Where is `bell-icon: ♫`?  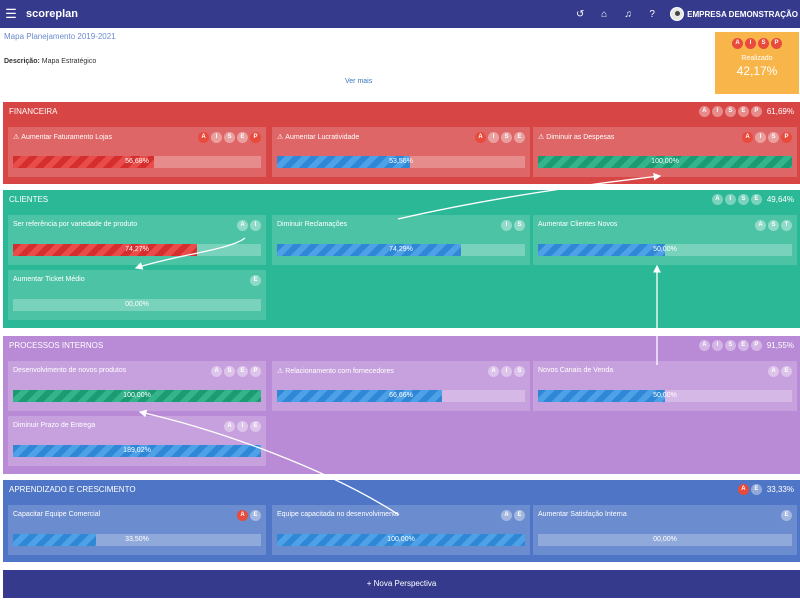 bell-icon: ♫ is located at coordinates (628, 14).